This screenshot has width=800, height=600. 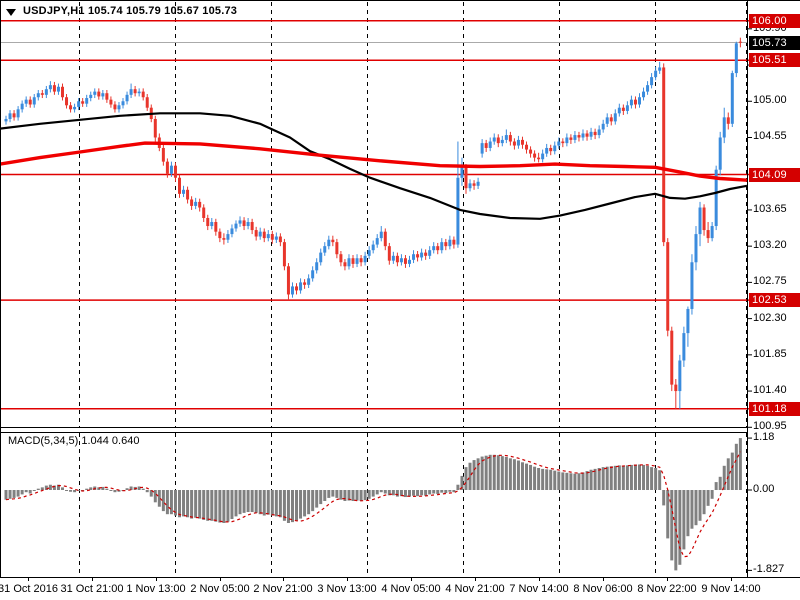 What do you see at coordinates (29, 589) in the screenshot?
I see `time-tick-label: 31 Oct 2016` at bounding box center [29, 589].